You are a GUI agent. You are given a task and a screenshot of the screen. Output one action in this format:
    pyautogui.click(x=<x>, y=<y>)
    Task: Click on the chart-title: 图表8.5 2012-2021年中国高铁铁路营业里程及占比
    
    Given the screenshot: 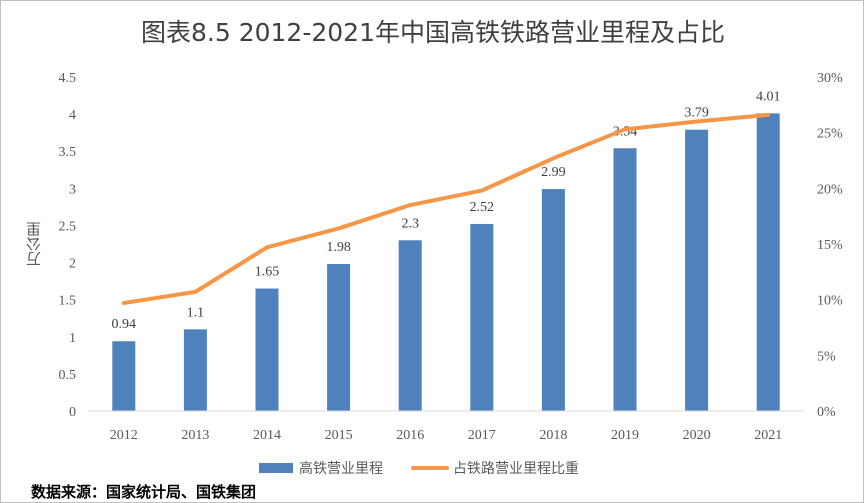 What is the action you would take?
    pyautogui.click(x=433, y=32)
    